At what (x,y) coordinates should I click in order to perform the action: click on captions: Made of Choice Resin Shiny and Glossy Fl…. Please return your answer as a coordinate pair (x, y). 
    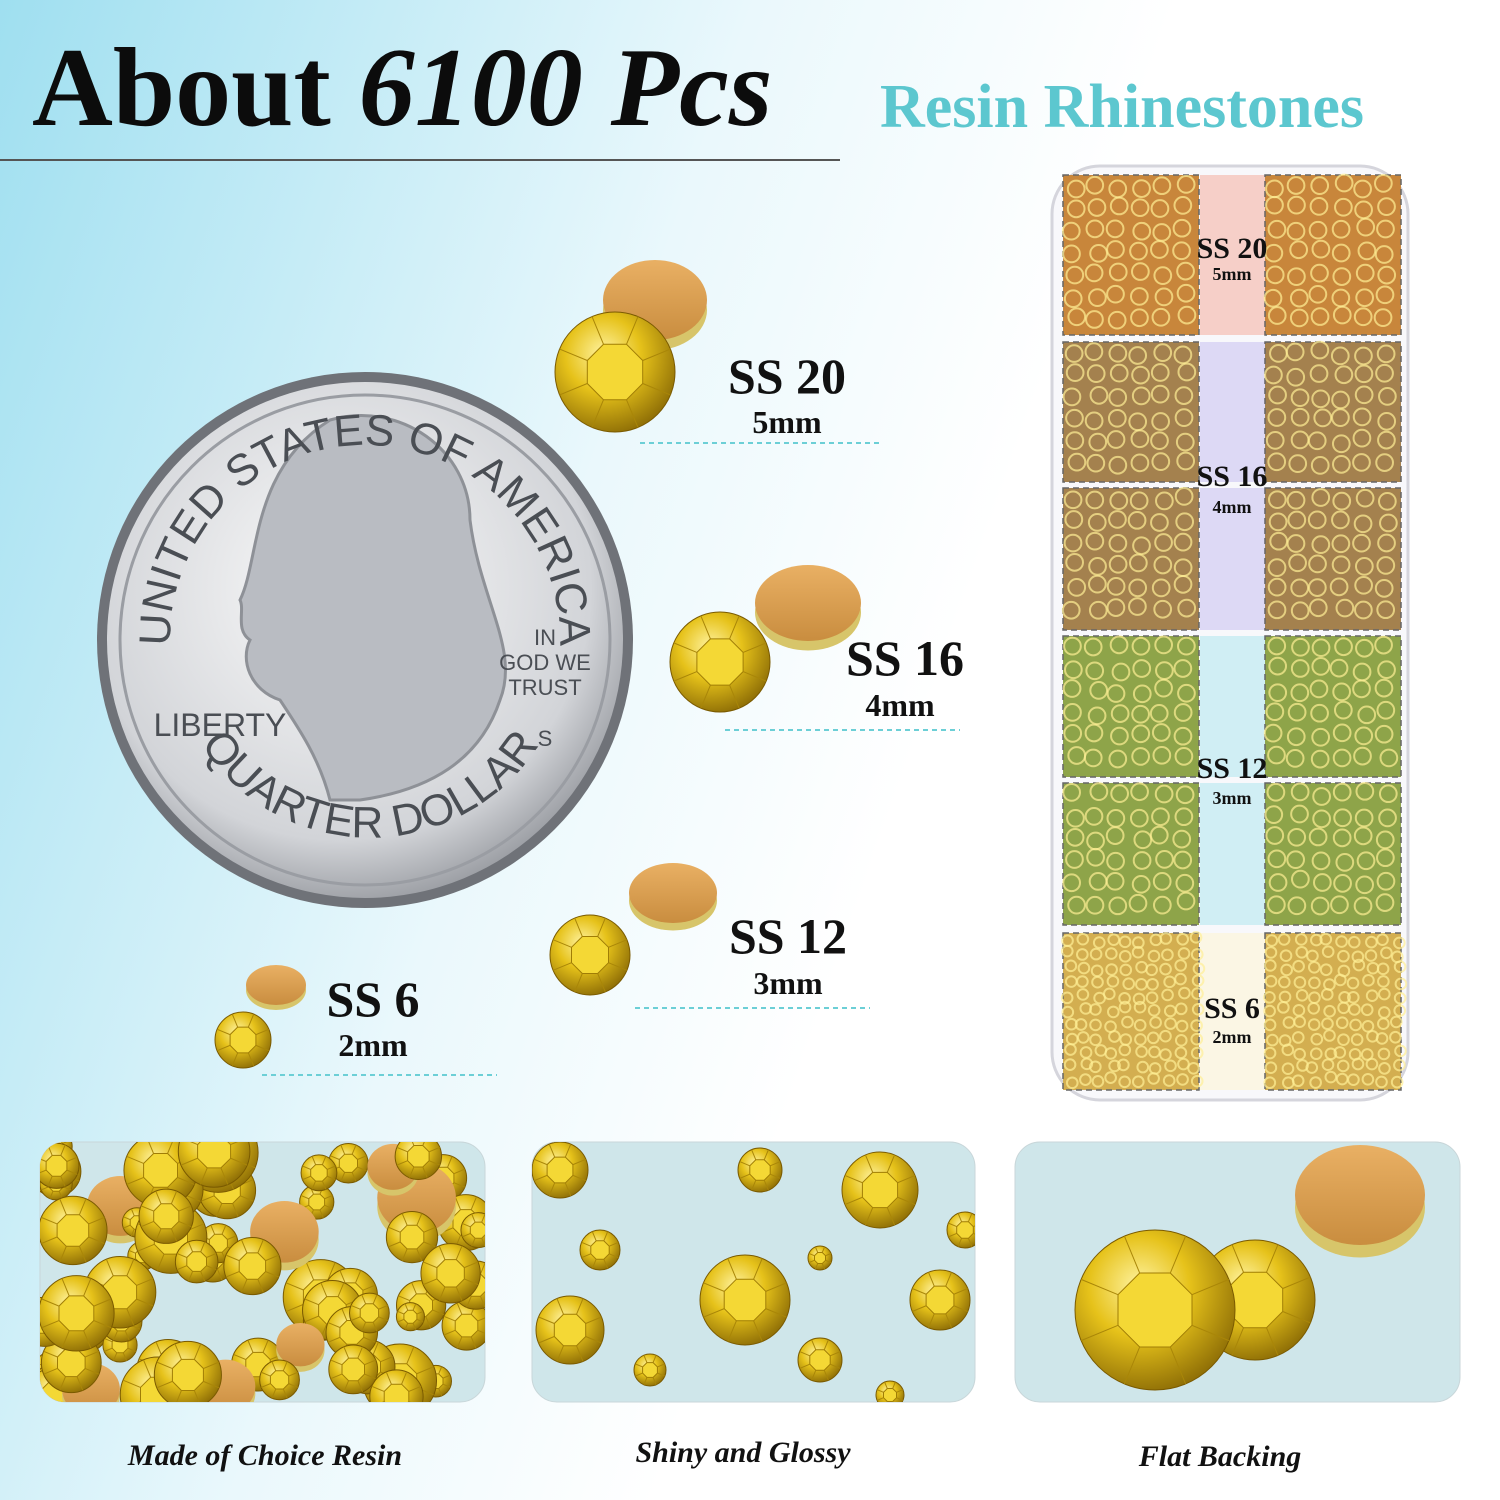
    Looking at the image, I should click on (714, 1454).